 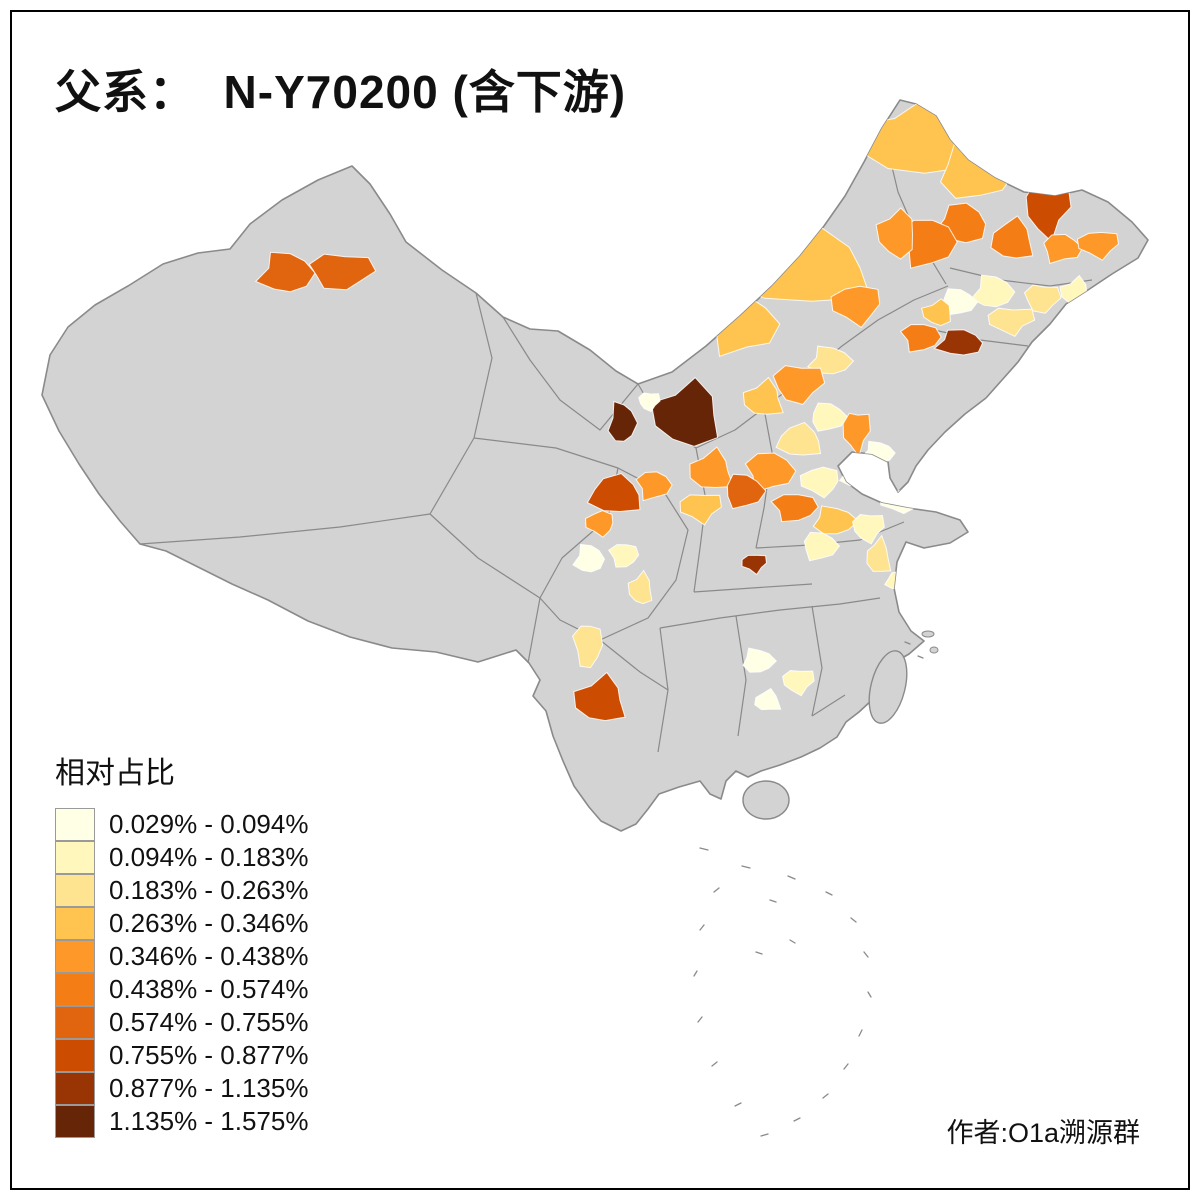 I want to click on legend-entry: 0.029% - 0.094%, so click(x=181, y=824).